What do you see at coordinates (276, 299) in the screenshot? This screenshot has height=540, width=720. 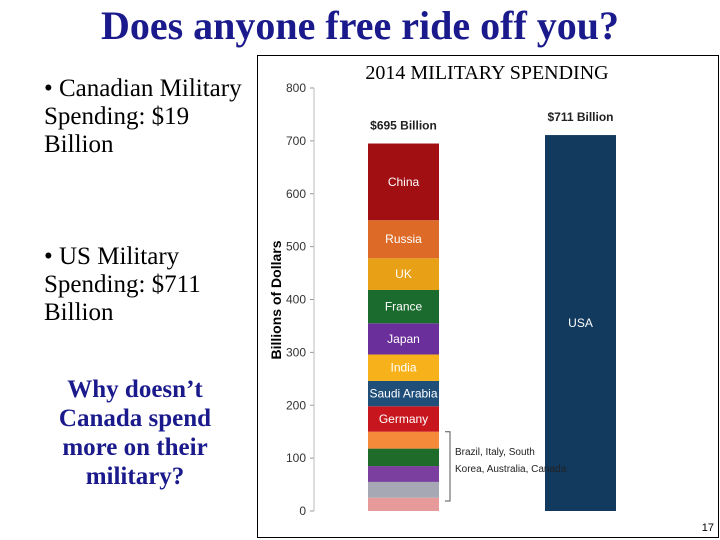 I see `y-axis-label: Billions of Dollars` at bounding box center [276, 299].